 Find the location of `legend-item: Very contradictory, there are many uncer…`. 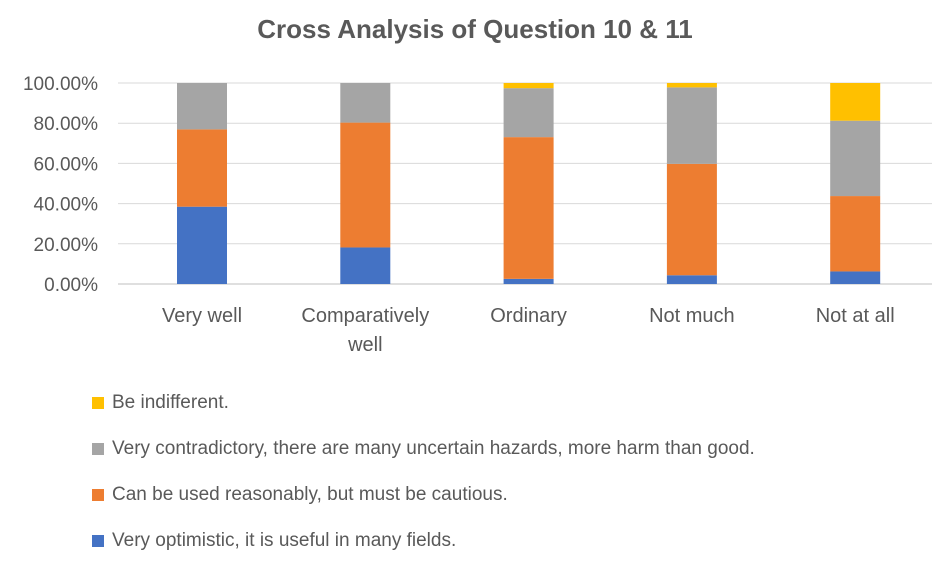

legend-item: Very contradictory, there are many uncer… is located at coordinates (423, 449).